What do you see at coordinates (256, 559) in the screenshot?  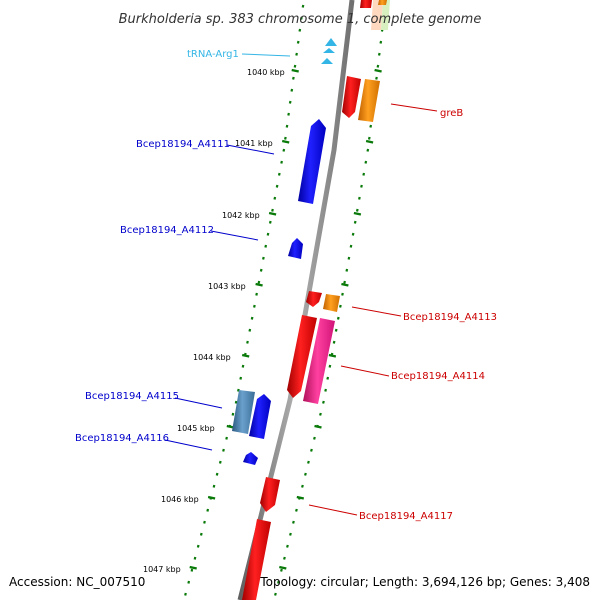 I see `gene-bottom-red` at bounding box center [256, 559].